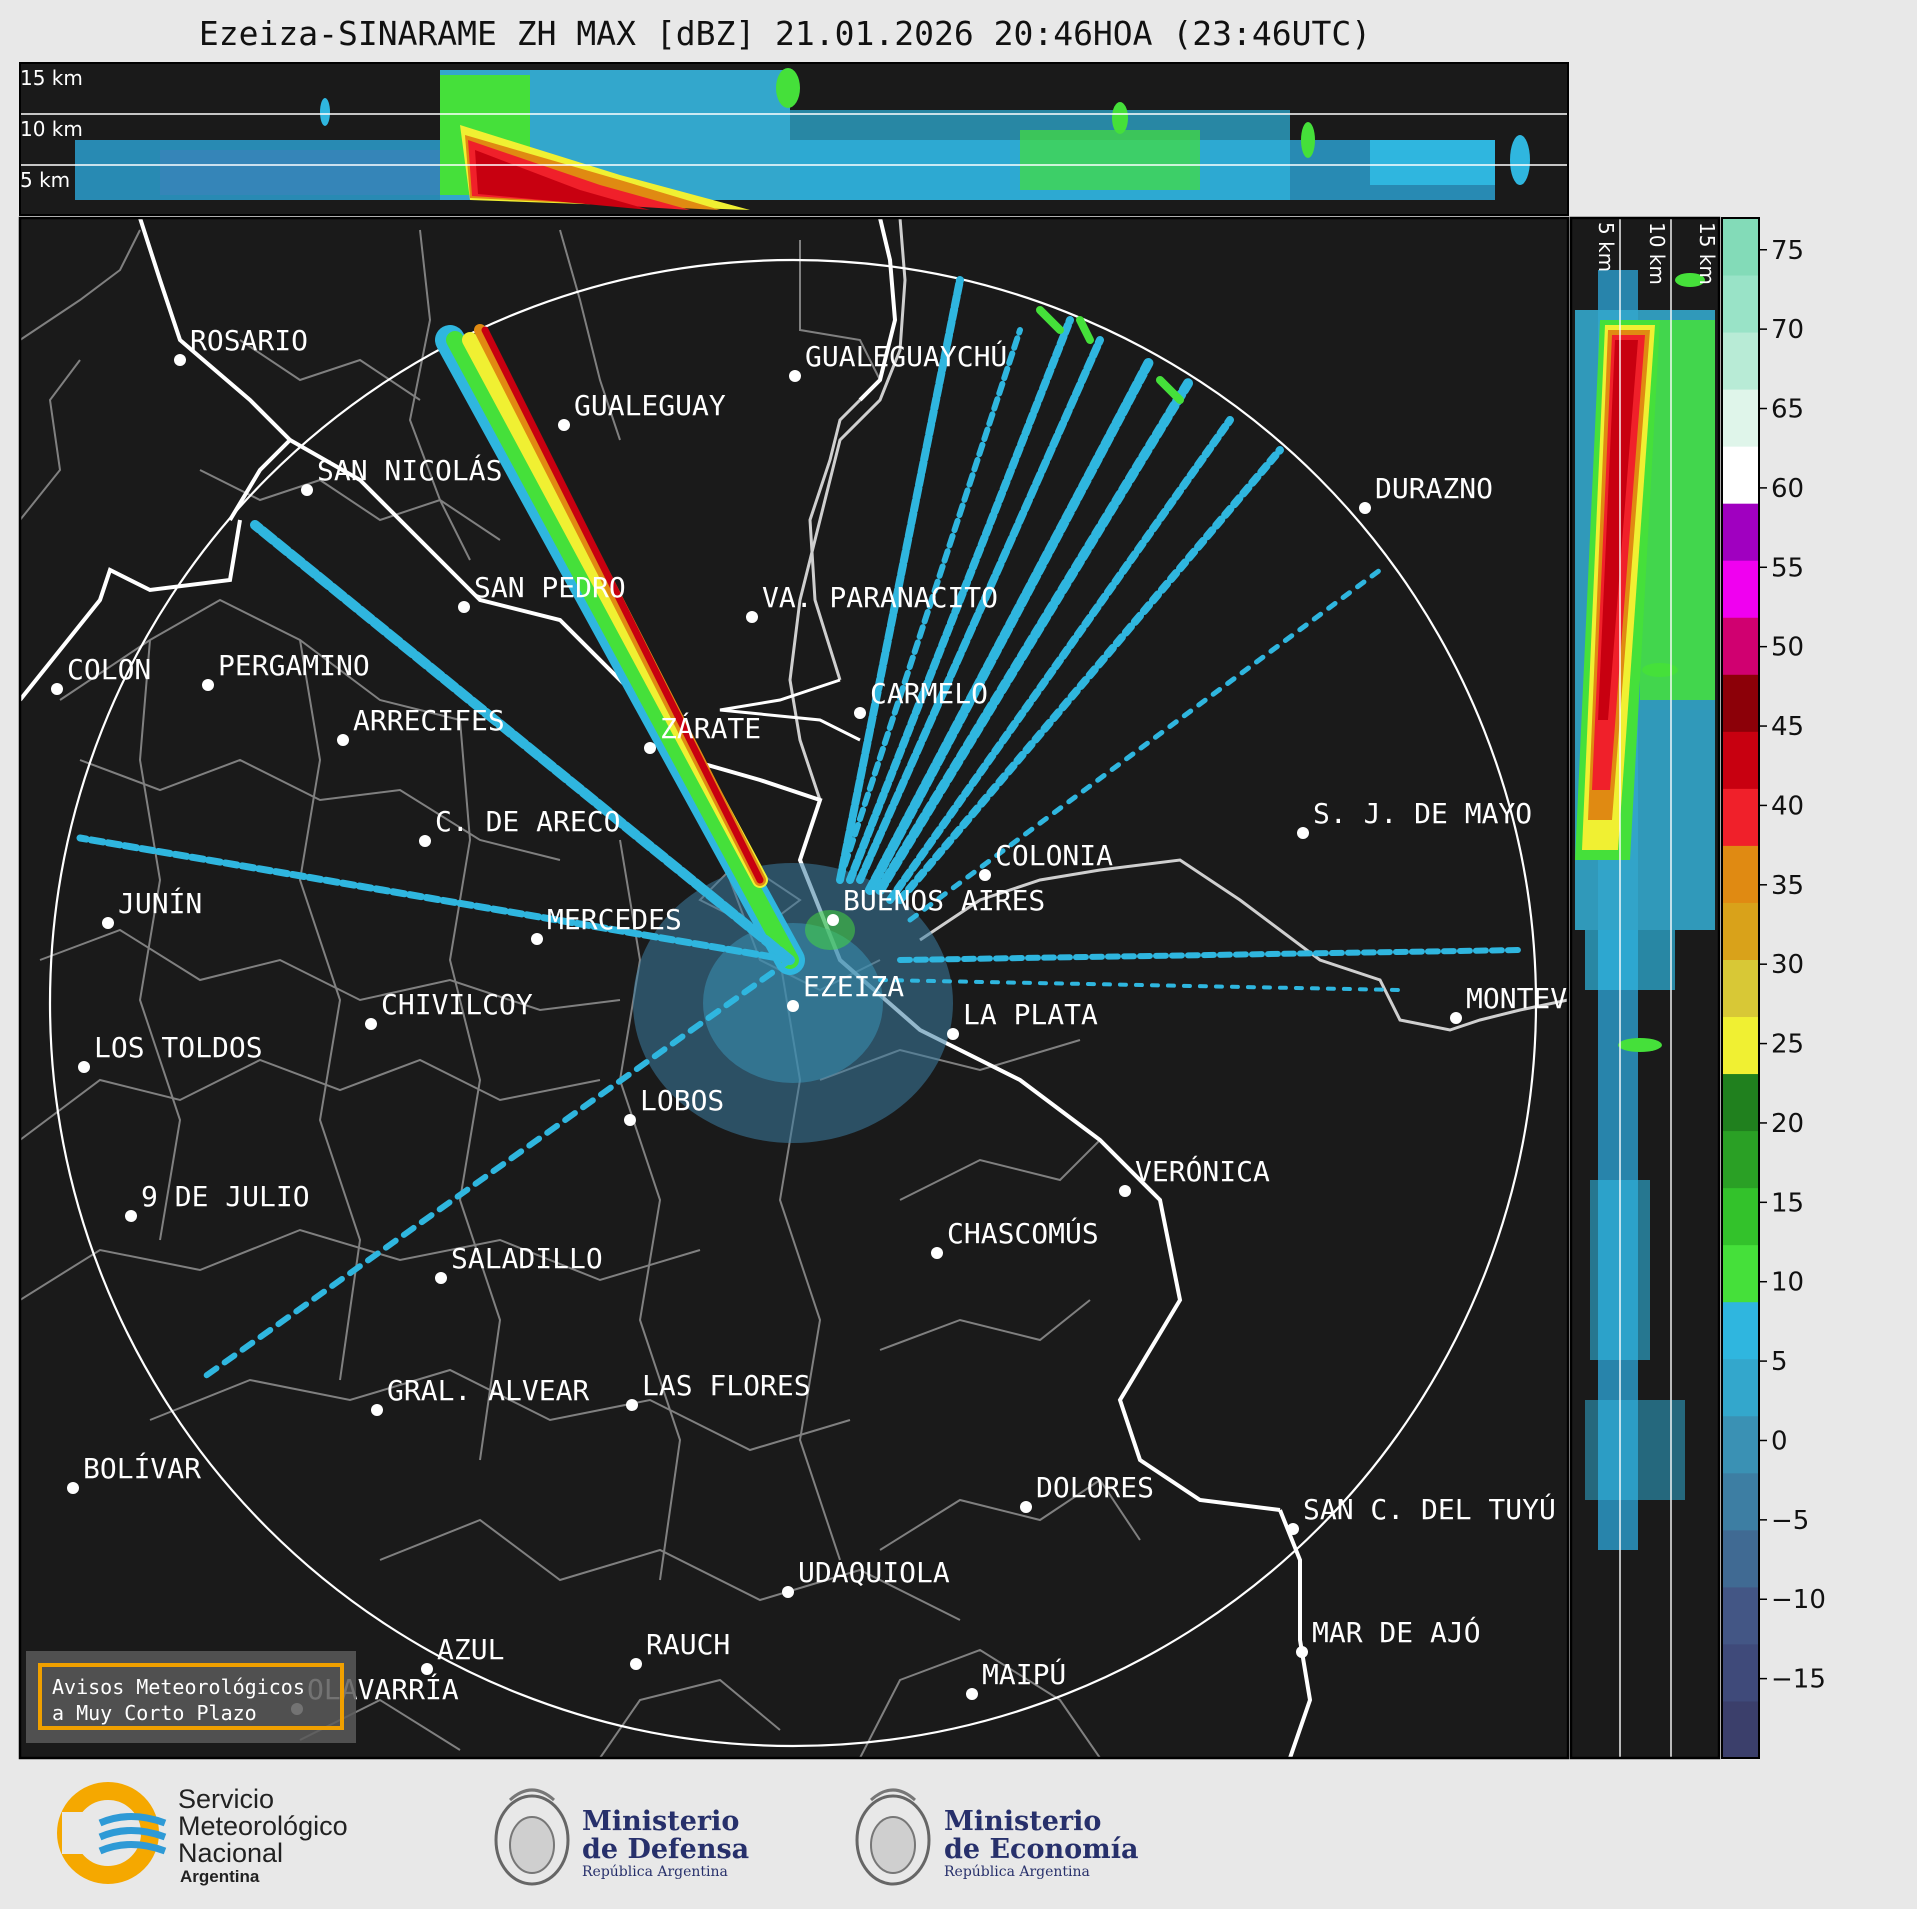 The width and height of the screenshot is (1917, 1909). What do you see at coordinates (429, 720) in the screenshot?
I see `city-label: ARRECIFES` at bounding box center [429, 720].